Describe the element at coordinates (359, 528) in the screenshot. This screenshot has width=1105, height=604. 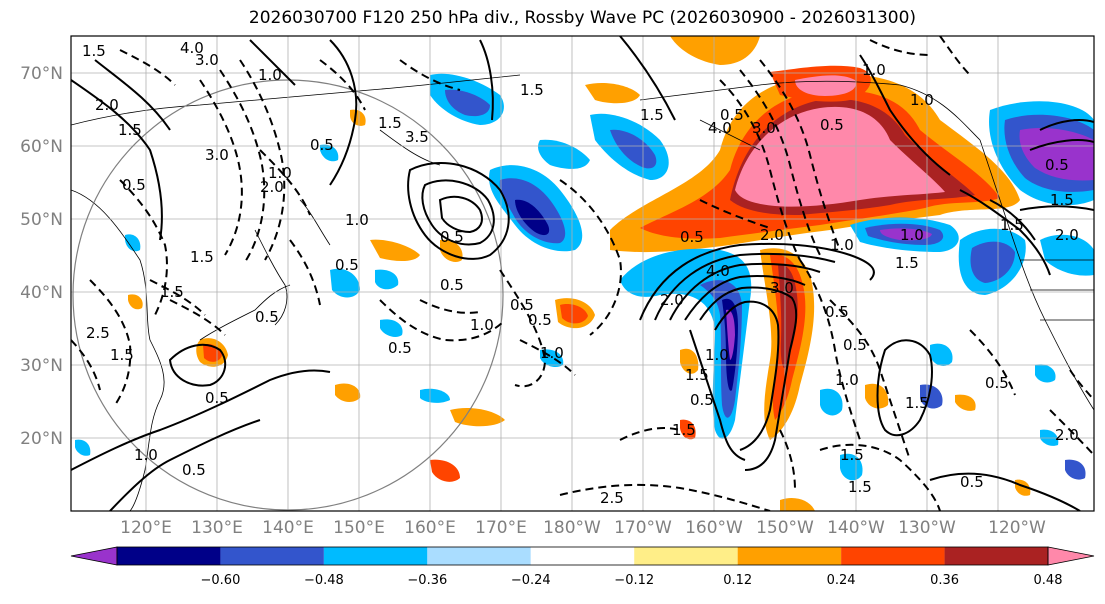
I see `lon-label: 150°E` at that location.